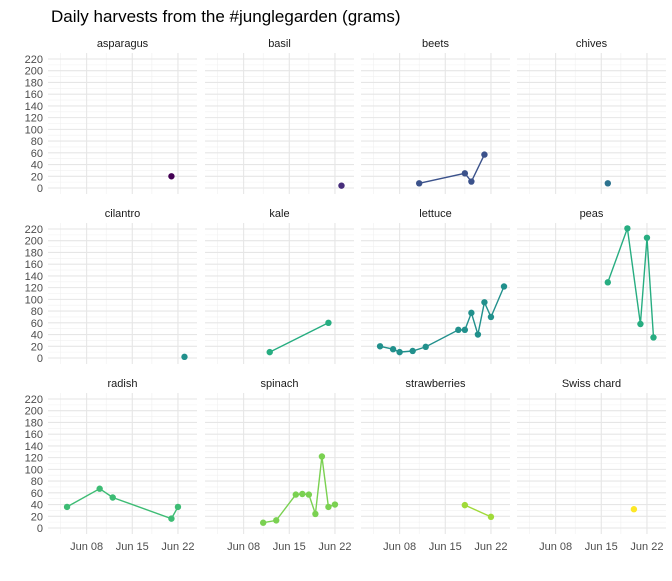  I want to click on facet-panel: lettuce, so click(435, 286).